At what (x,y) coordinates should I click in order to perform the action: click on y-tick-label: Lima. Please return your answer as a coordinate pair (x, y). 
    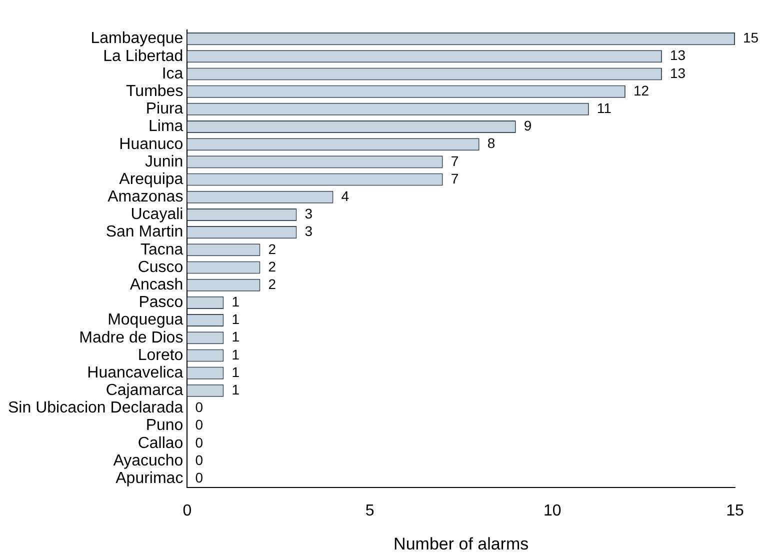
    Looking at the image, I should click on (166, 127).